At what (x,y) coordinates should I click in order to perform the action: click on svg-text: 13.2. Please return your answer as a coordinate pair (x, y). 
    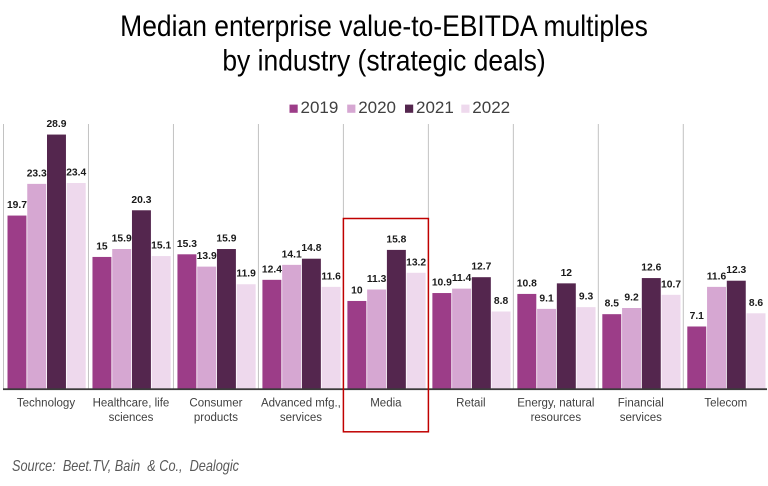
    Looking at the image, I should click on (416, 262).